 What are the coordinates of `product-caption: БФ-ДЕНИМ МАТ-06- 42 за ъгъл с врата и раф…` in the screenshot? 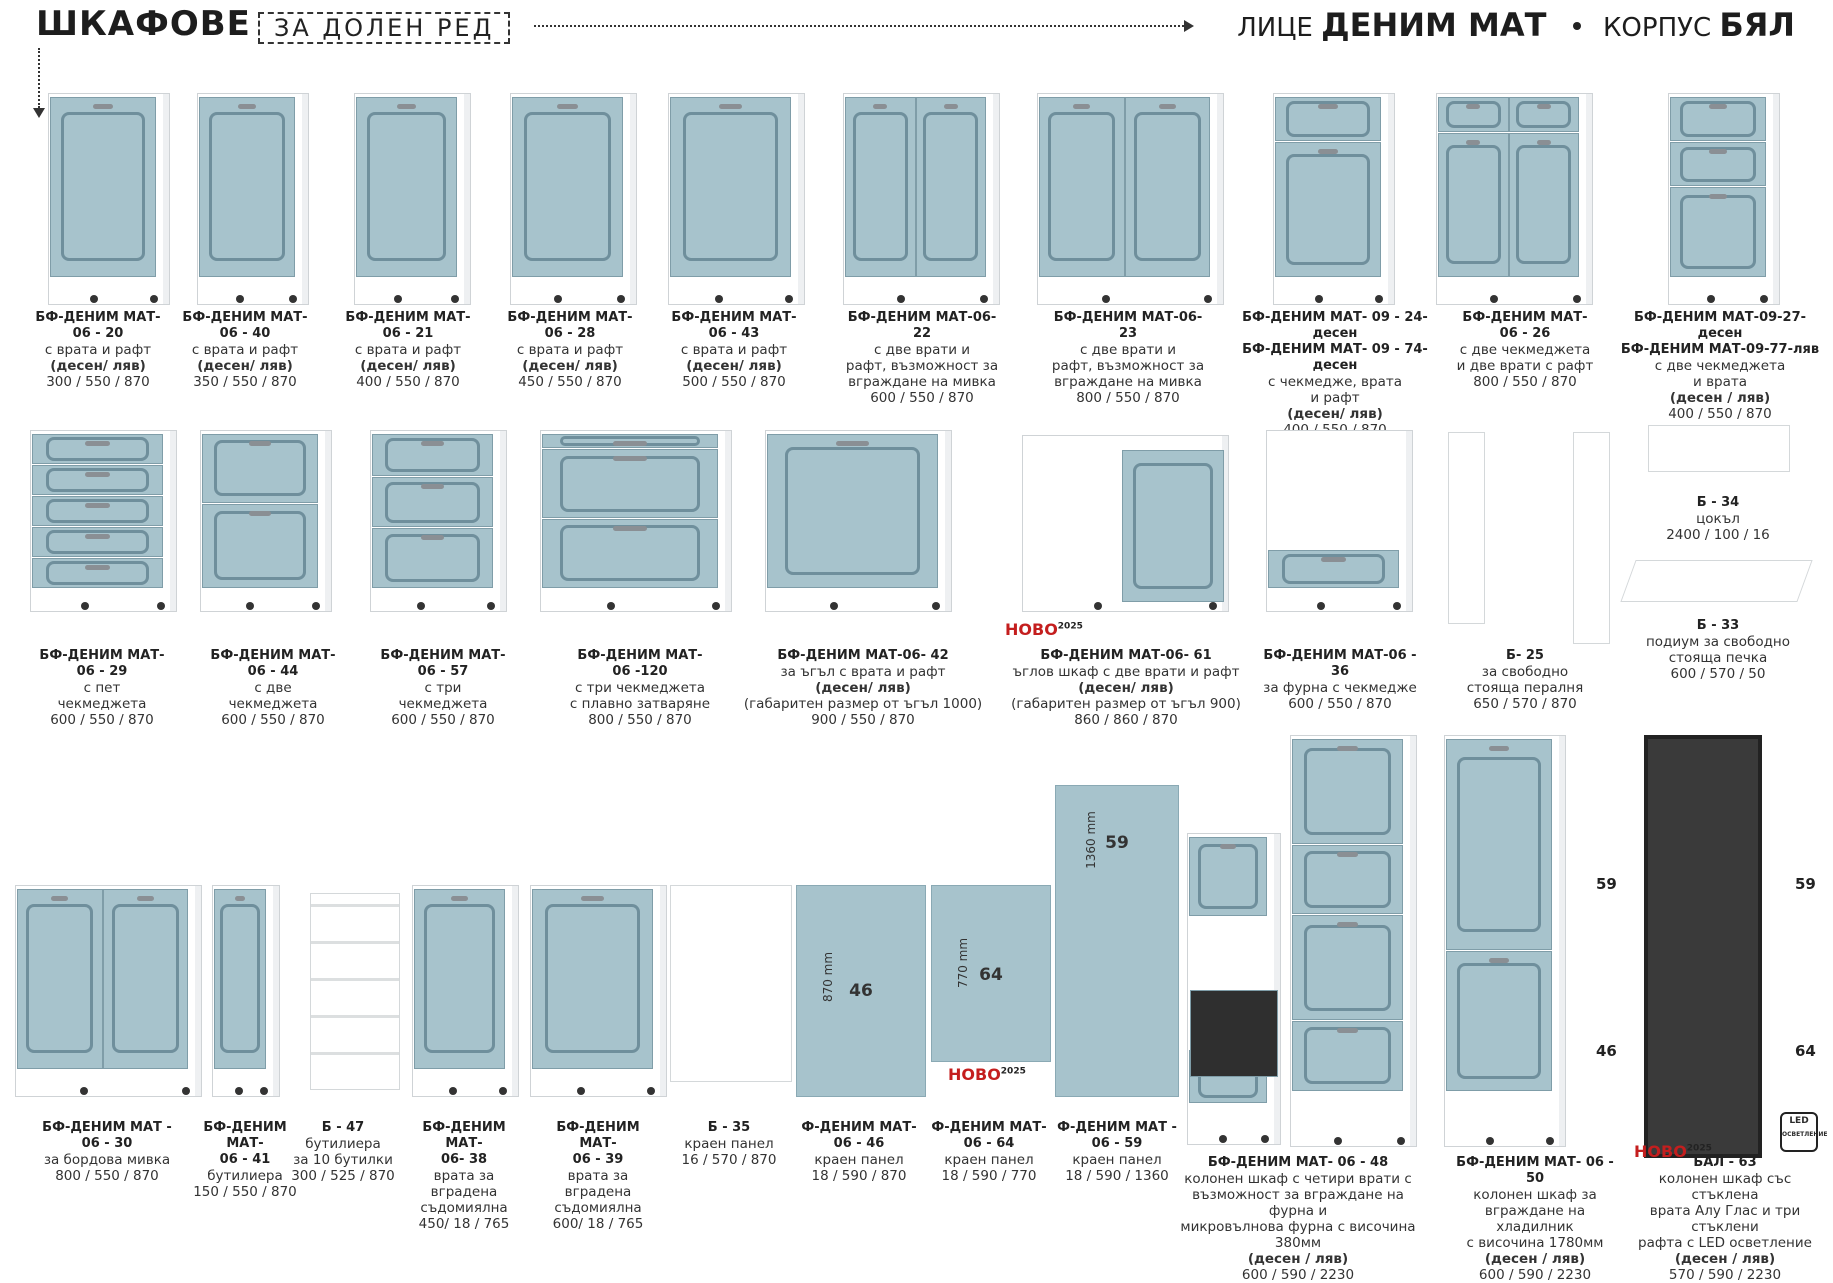 It's located at (863, 688).